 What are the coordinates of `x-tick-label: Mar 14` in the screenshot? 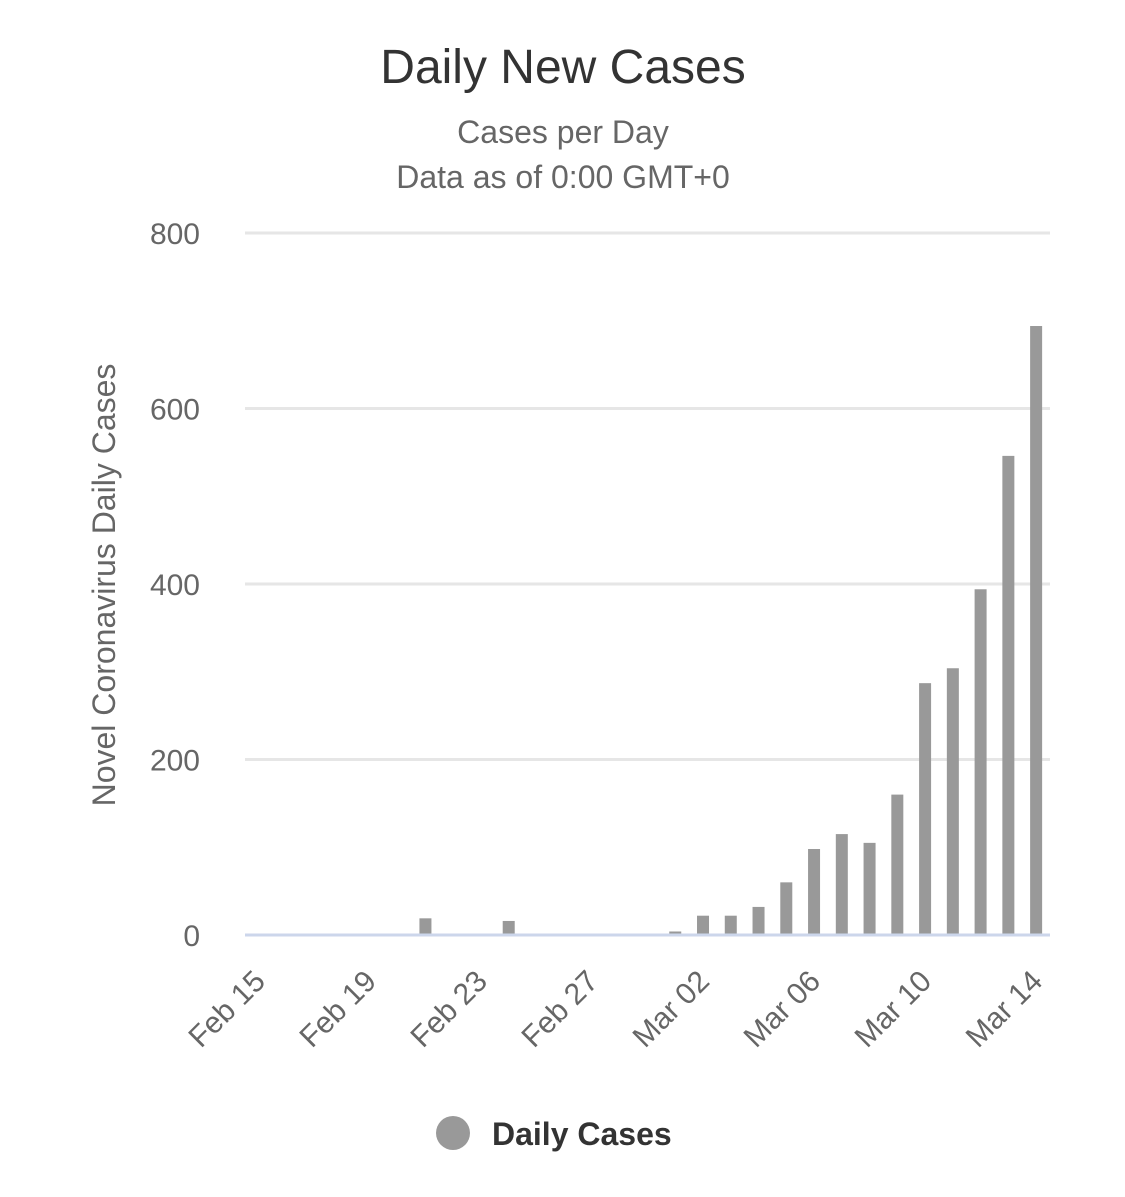 It's located at (1004, 1009).